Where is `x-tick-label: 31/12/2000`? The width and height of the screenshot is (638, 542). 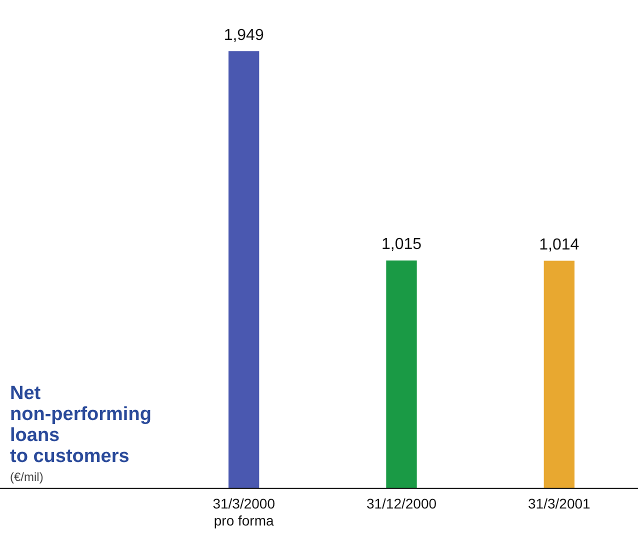
x-tick-label: 31/12/2000 is located at coordinates (401, 504).